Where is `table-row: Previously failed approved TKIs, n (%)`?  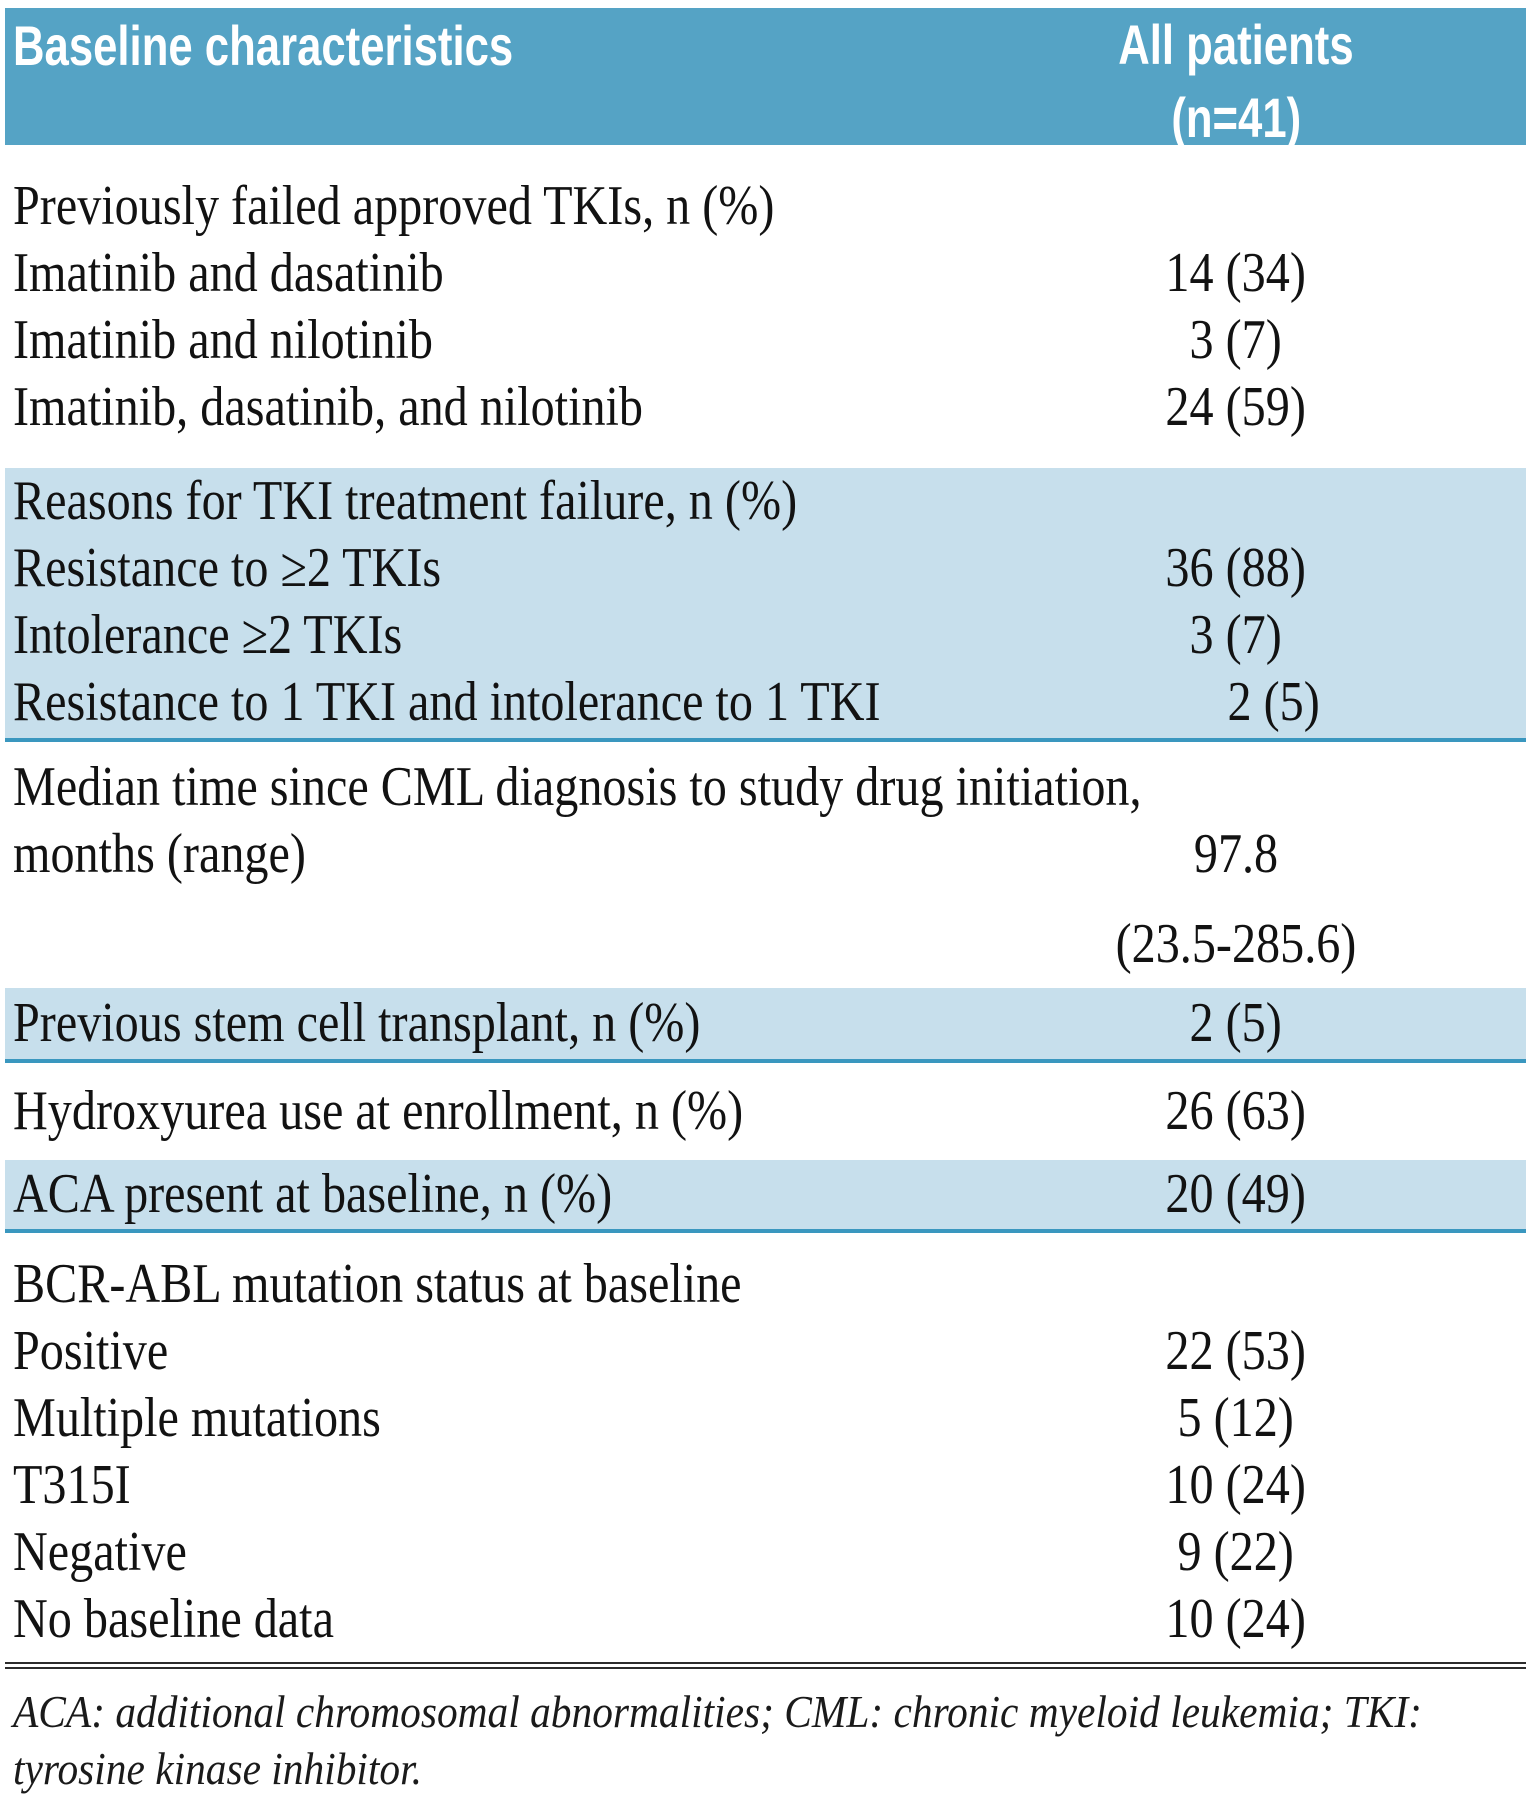 table-row: Previously failed approved TKIs, n (%) is located at coordinates (765, 206).